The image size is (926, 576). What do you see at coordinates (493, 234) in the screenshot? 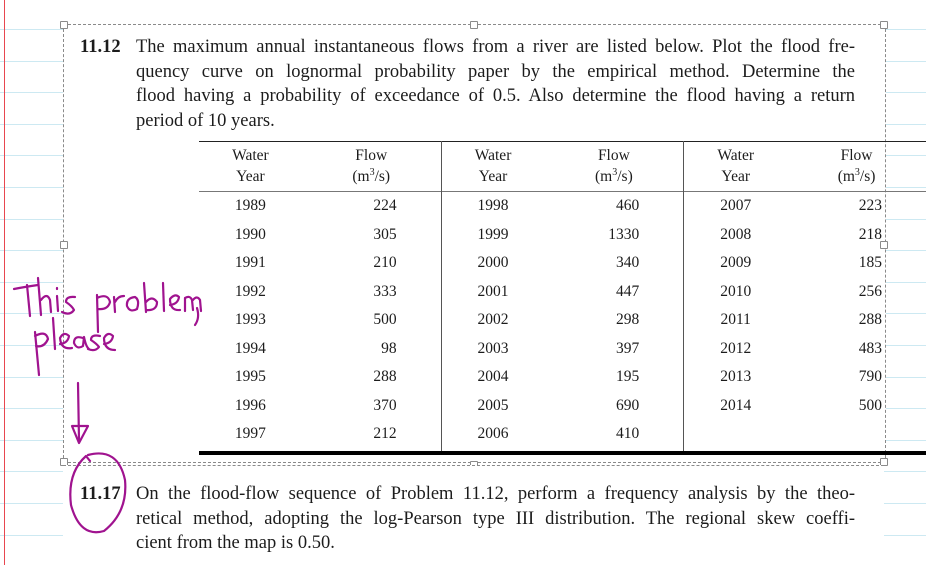
I see `cell-water-year: 1999` at bounding box center [493, 234].